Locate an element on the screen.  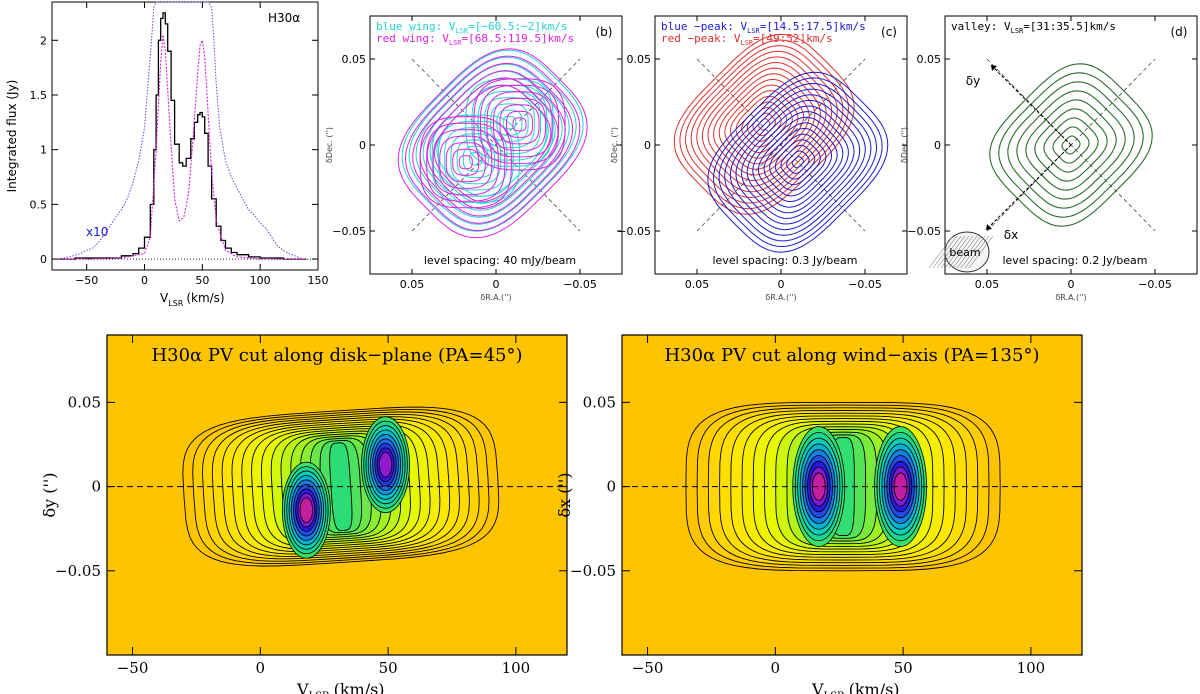
panel-a-series-total is located at coordinates (182, 136).